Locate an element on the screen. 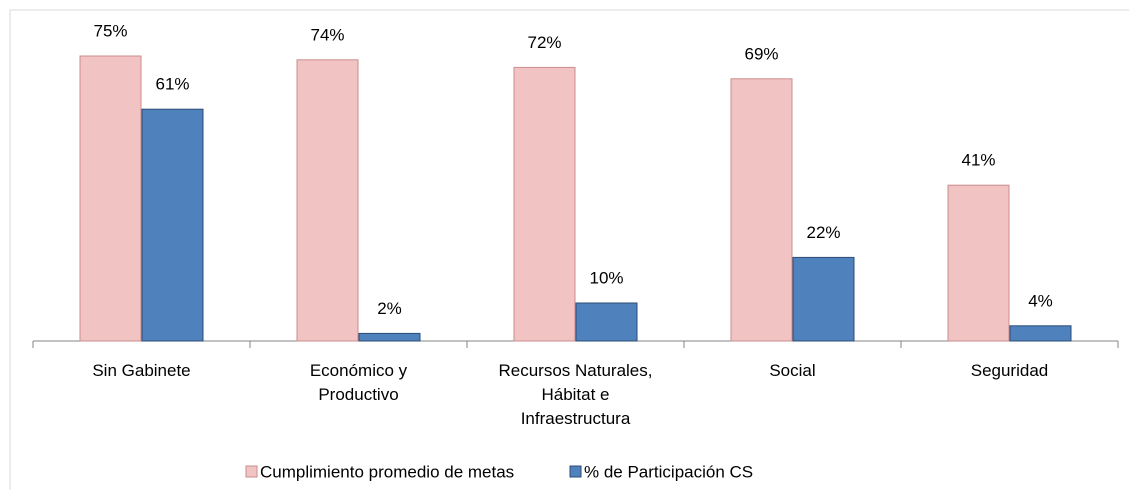  data-label: 10% is located at coordinates (606, 277).